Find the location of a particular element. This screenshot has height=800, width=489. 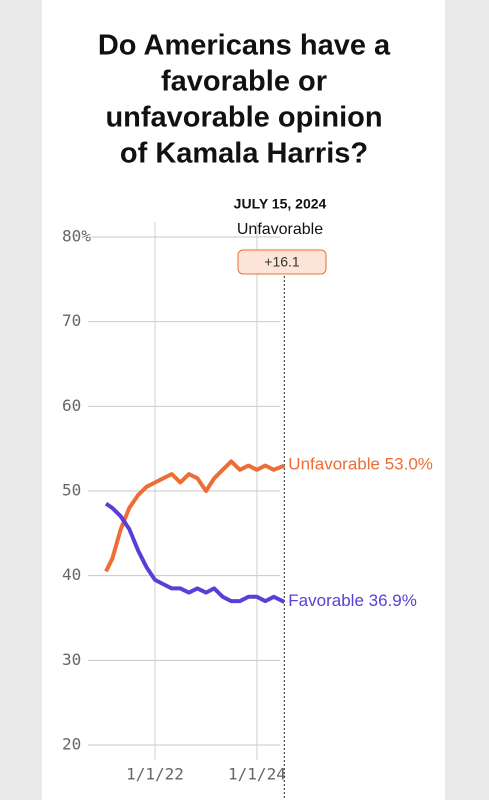

value-label: 53.0% is located at coordinates (409, 464).